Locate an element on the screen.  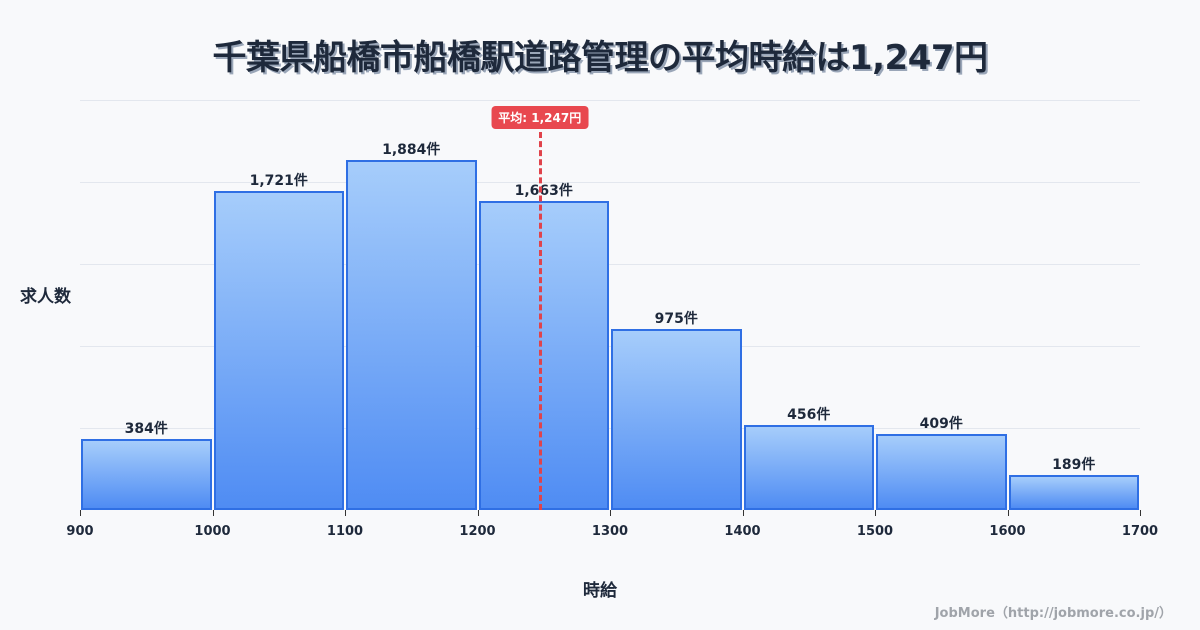
bar-value-label: 1,884件 is located at coordinates (411, 150).